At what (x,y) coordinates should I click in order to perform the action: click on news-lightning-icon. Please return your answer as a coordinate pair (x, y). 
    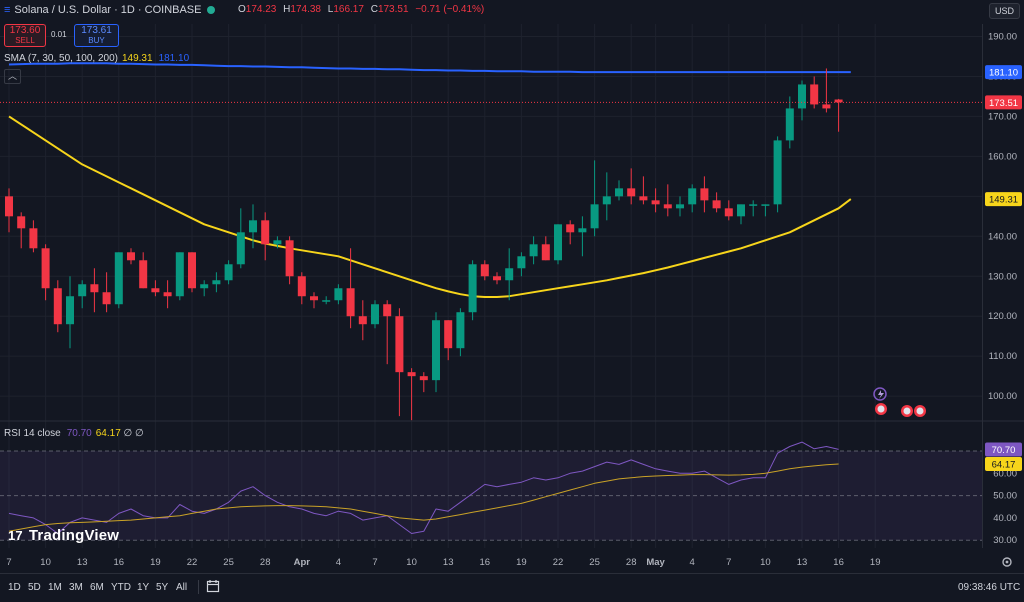
    Looking at the image, I should click on (880, 394).